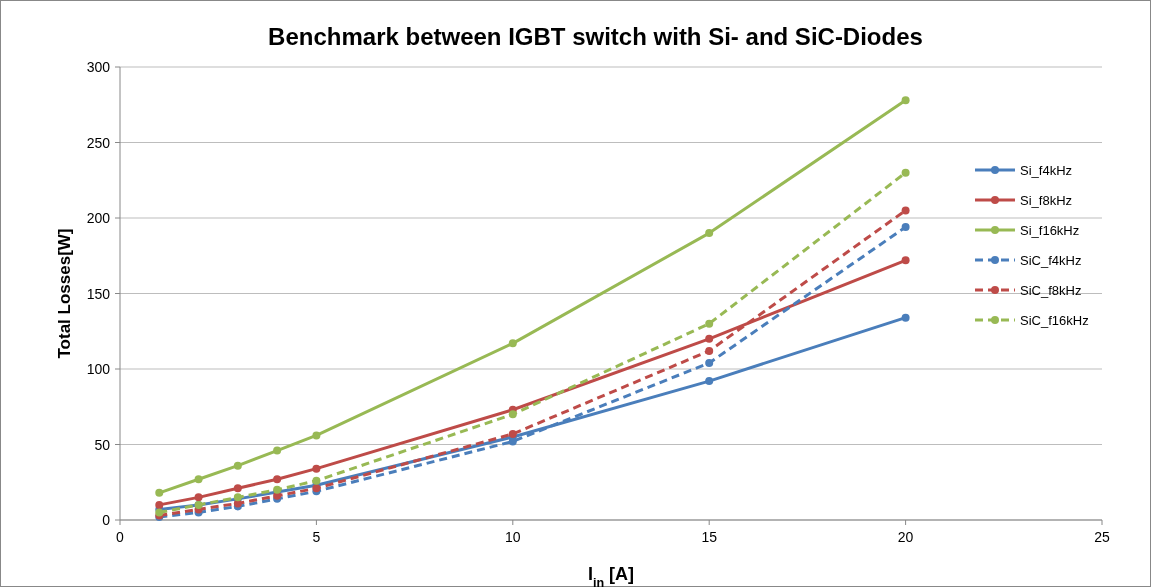  Describe the element at coordinates (64, 293) in the screenshot. I see `y-axis-title: Total Losses[W]` at that location.